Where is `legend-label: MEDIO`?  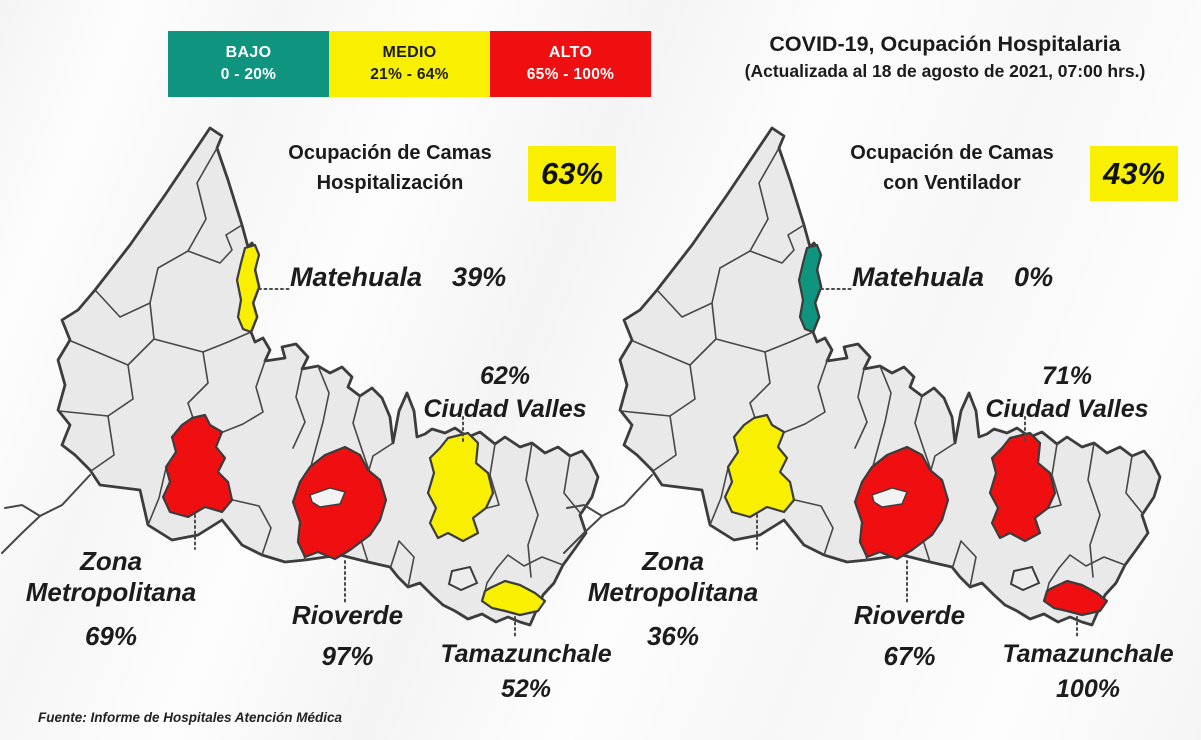 legend-label: MEDIO is located at coordinates (409, 52).